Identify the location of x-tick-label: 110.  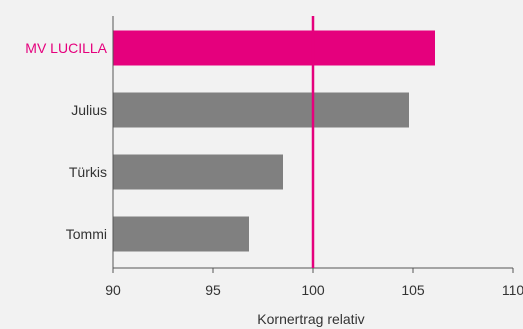
(512, 290).